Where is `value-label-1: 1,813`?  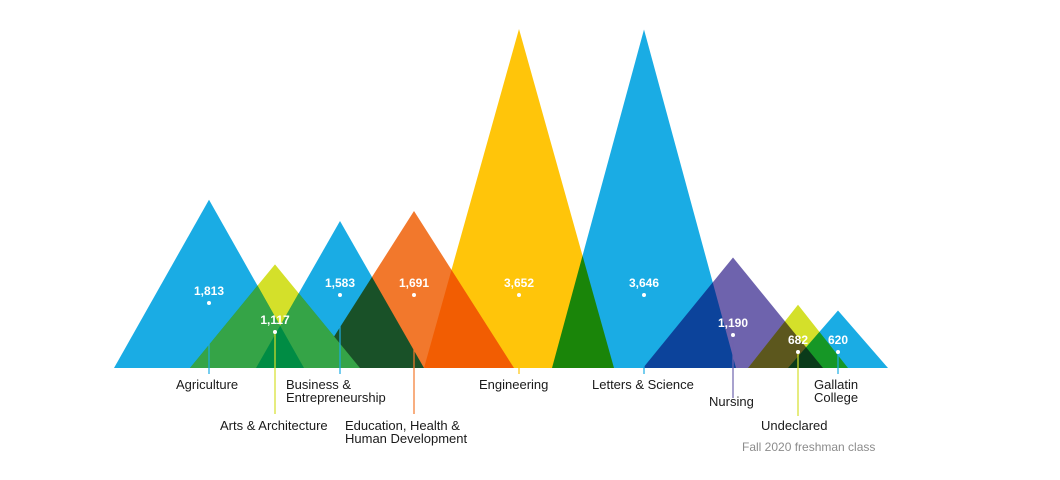
value-label-1: 1,813 is located at coordinates (209, 291).